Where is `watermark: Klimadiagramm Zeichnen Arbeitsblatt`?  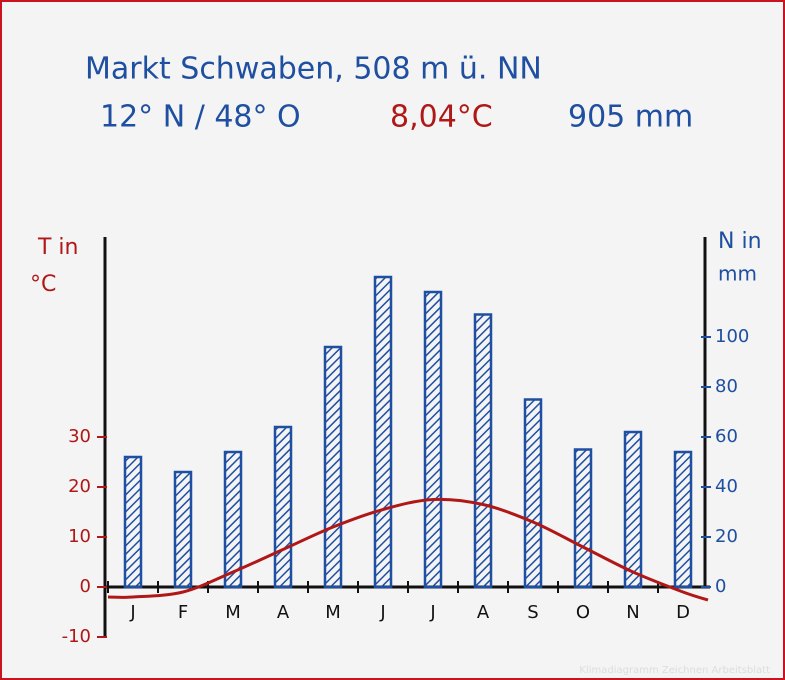 watermark: Klimadiagramm Zeichnen Arbeitsblatt is located at coordinates (674, 670).